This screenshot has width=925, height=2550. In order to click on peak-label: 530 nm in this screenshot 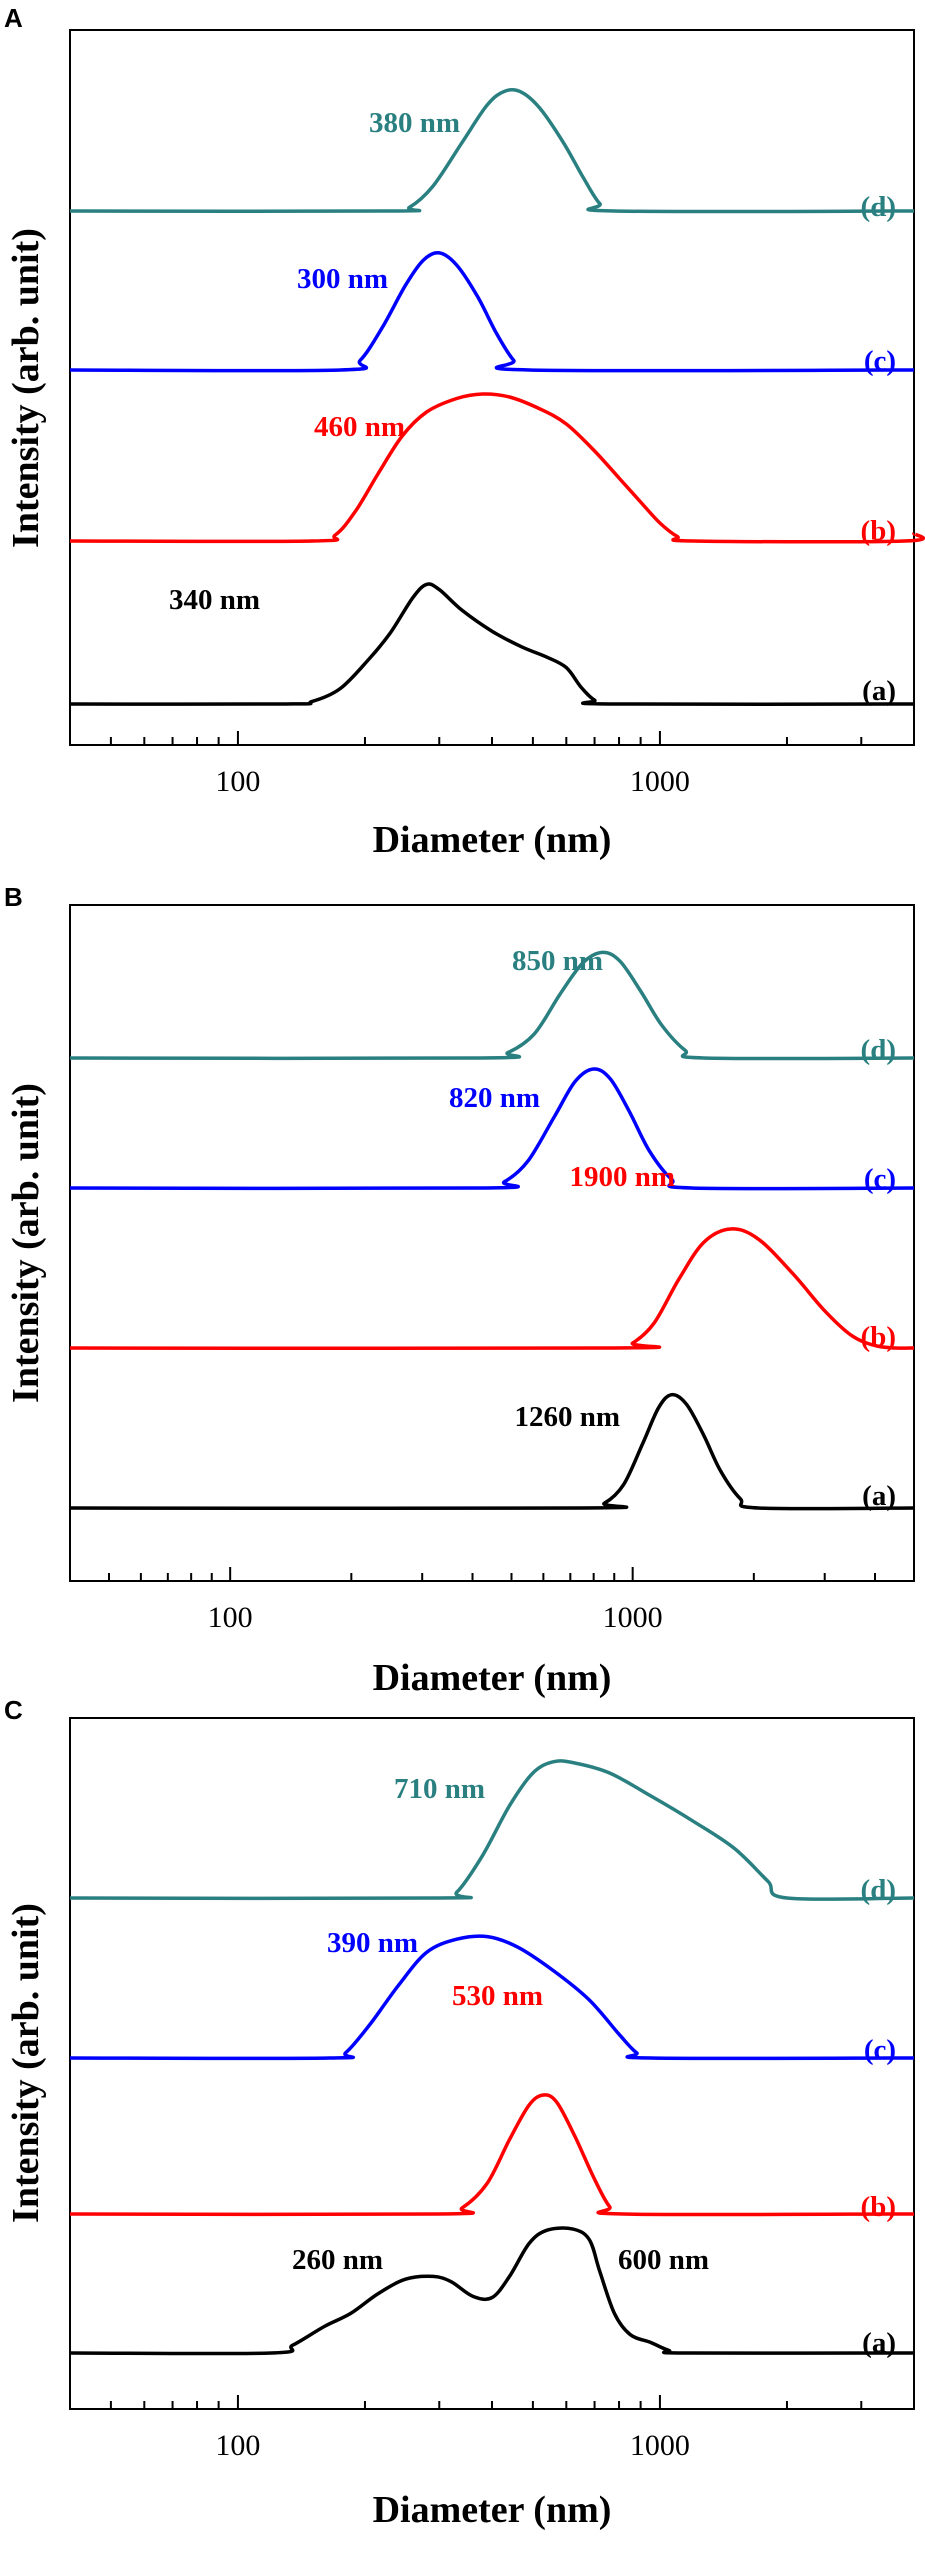, I will do `click(497, 1996)`.